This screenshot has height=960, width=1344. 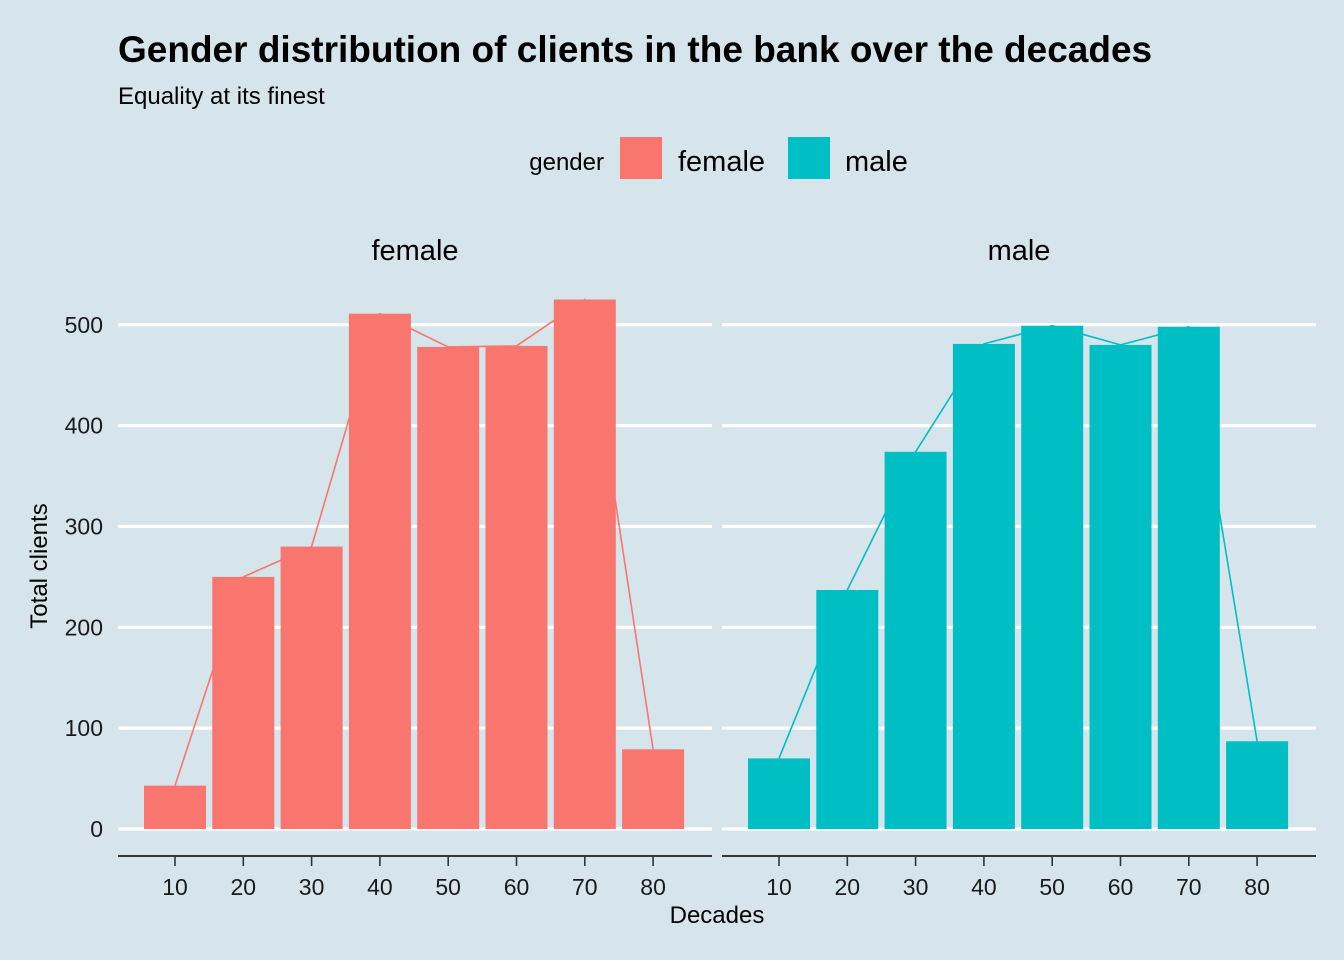 What do you see at coordinates (96, 829) in the screenshot?
I see `y-tick-label: 0` at bounding box center [96, 829].